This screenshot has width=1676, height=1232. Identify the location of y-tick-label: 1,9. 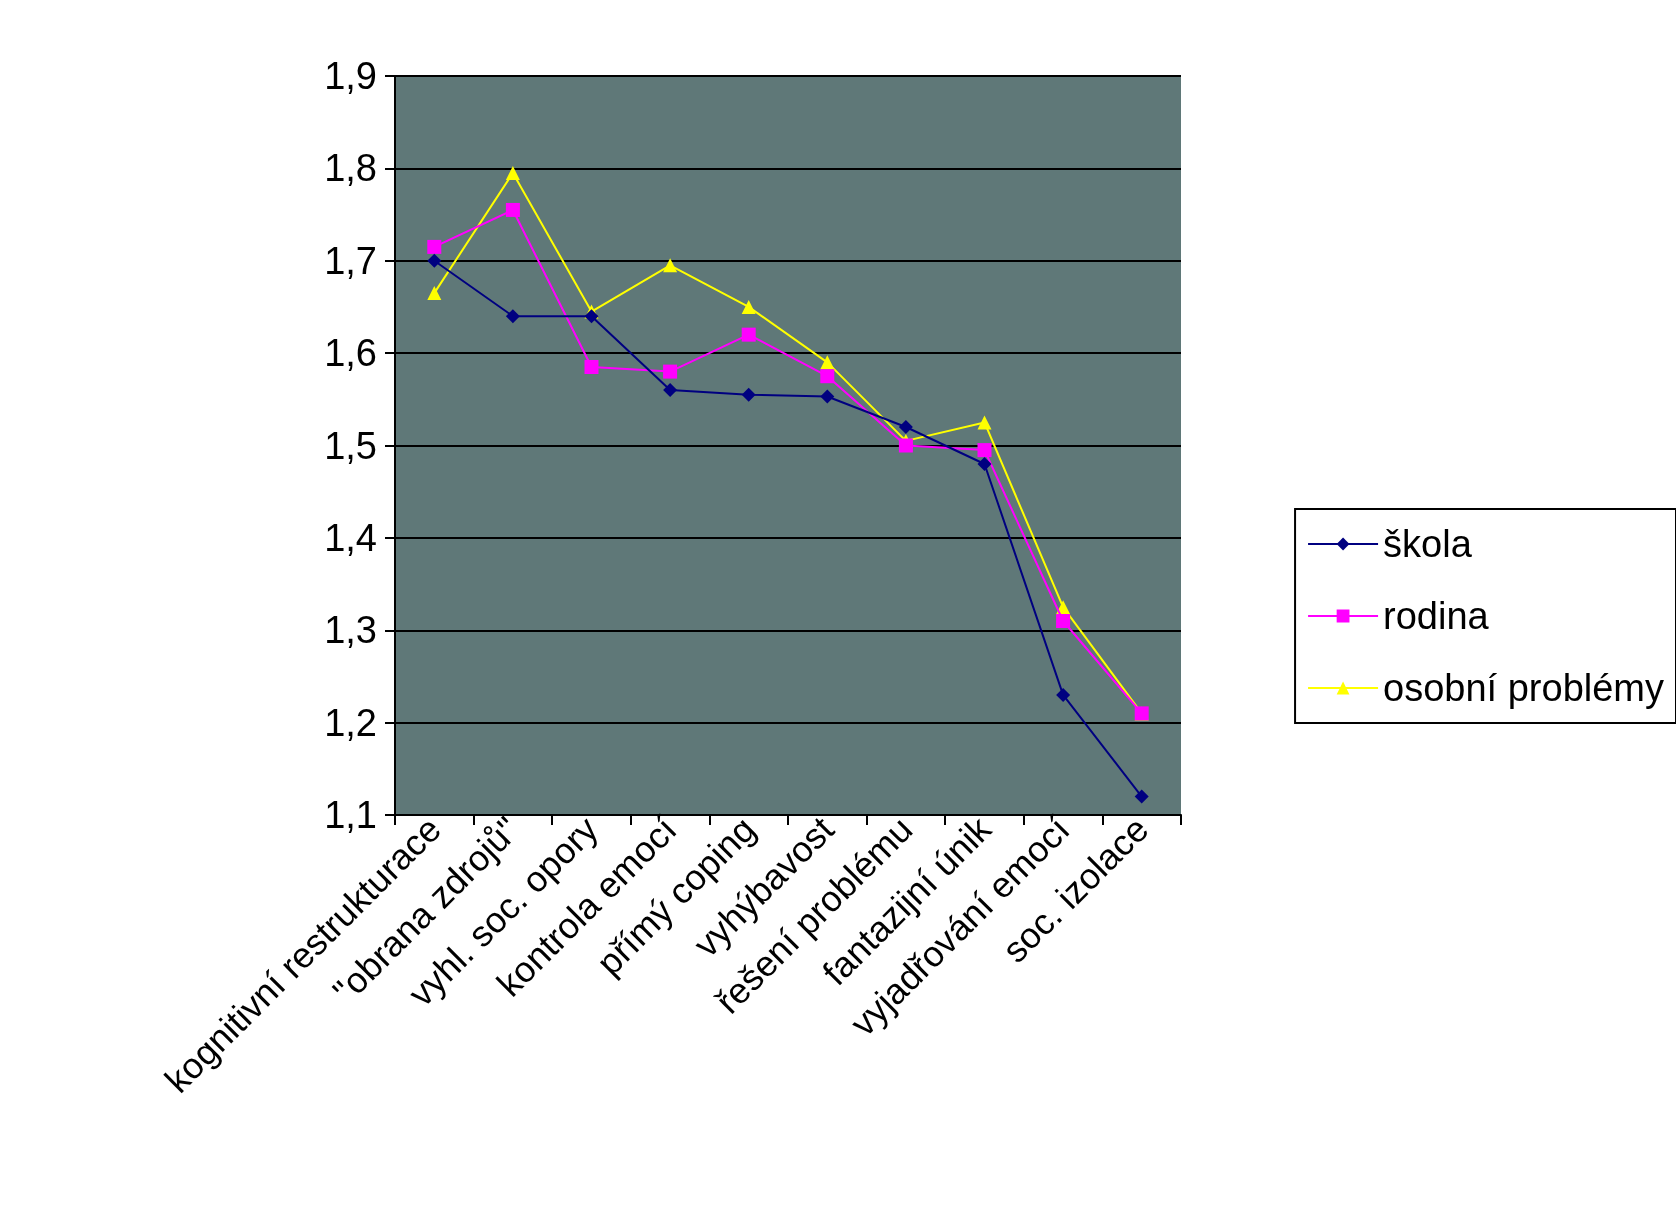
(350, 76).